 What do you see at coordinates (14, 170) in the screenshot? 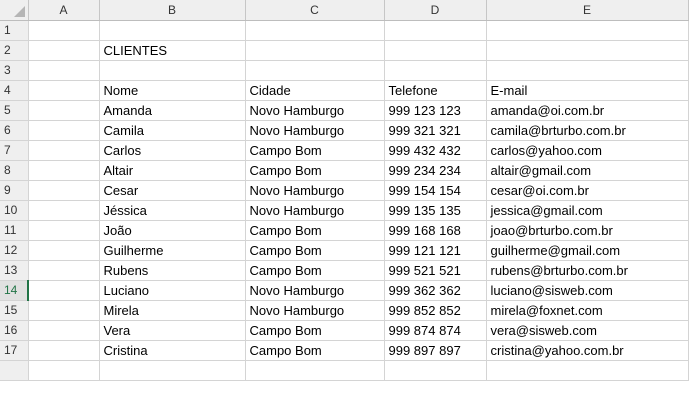
I see `row-header: 8` at bounding box center [14, 170].